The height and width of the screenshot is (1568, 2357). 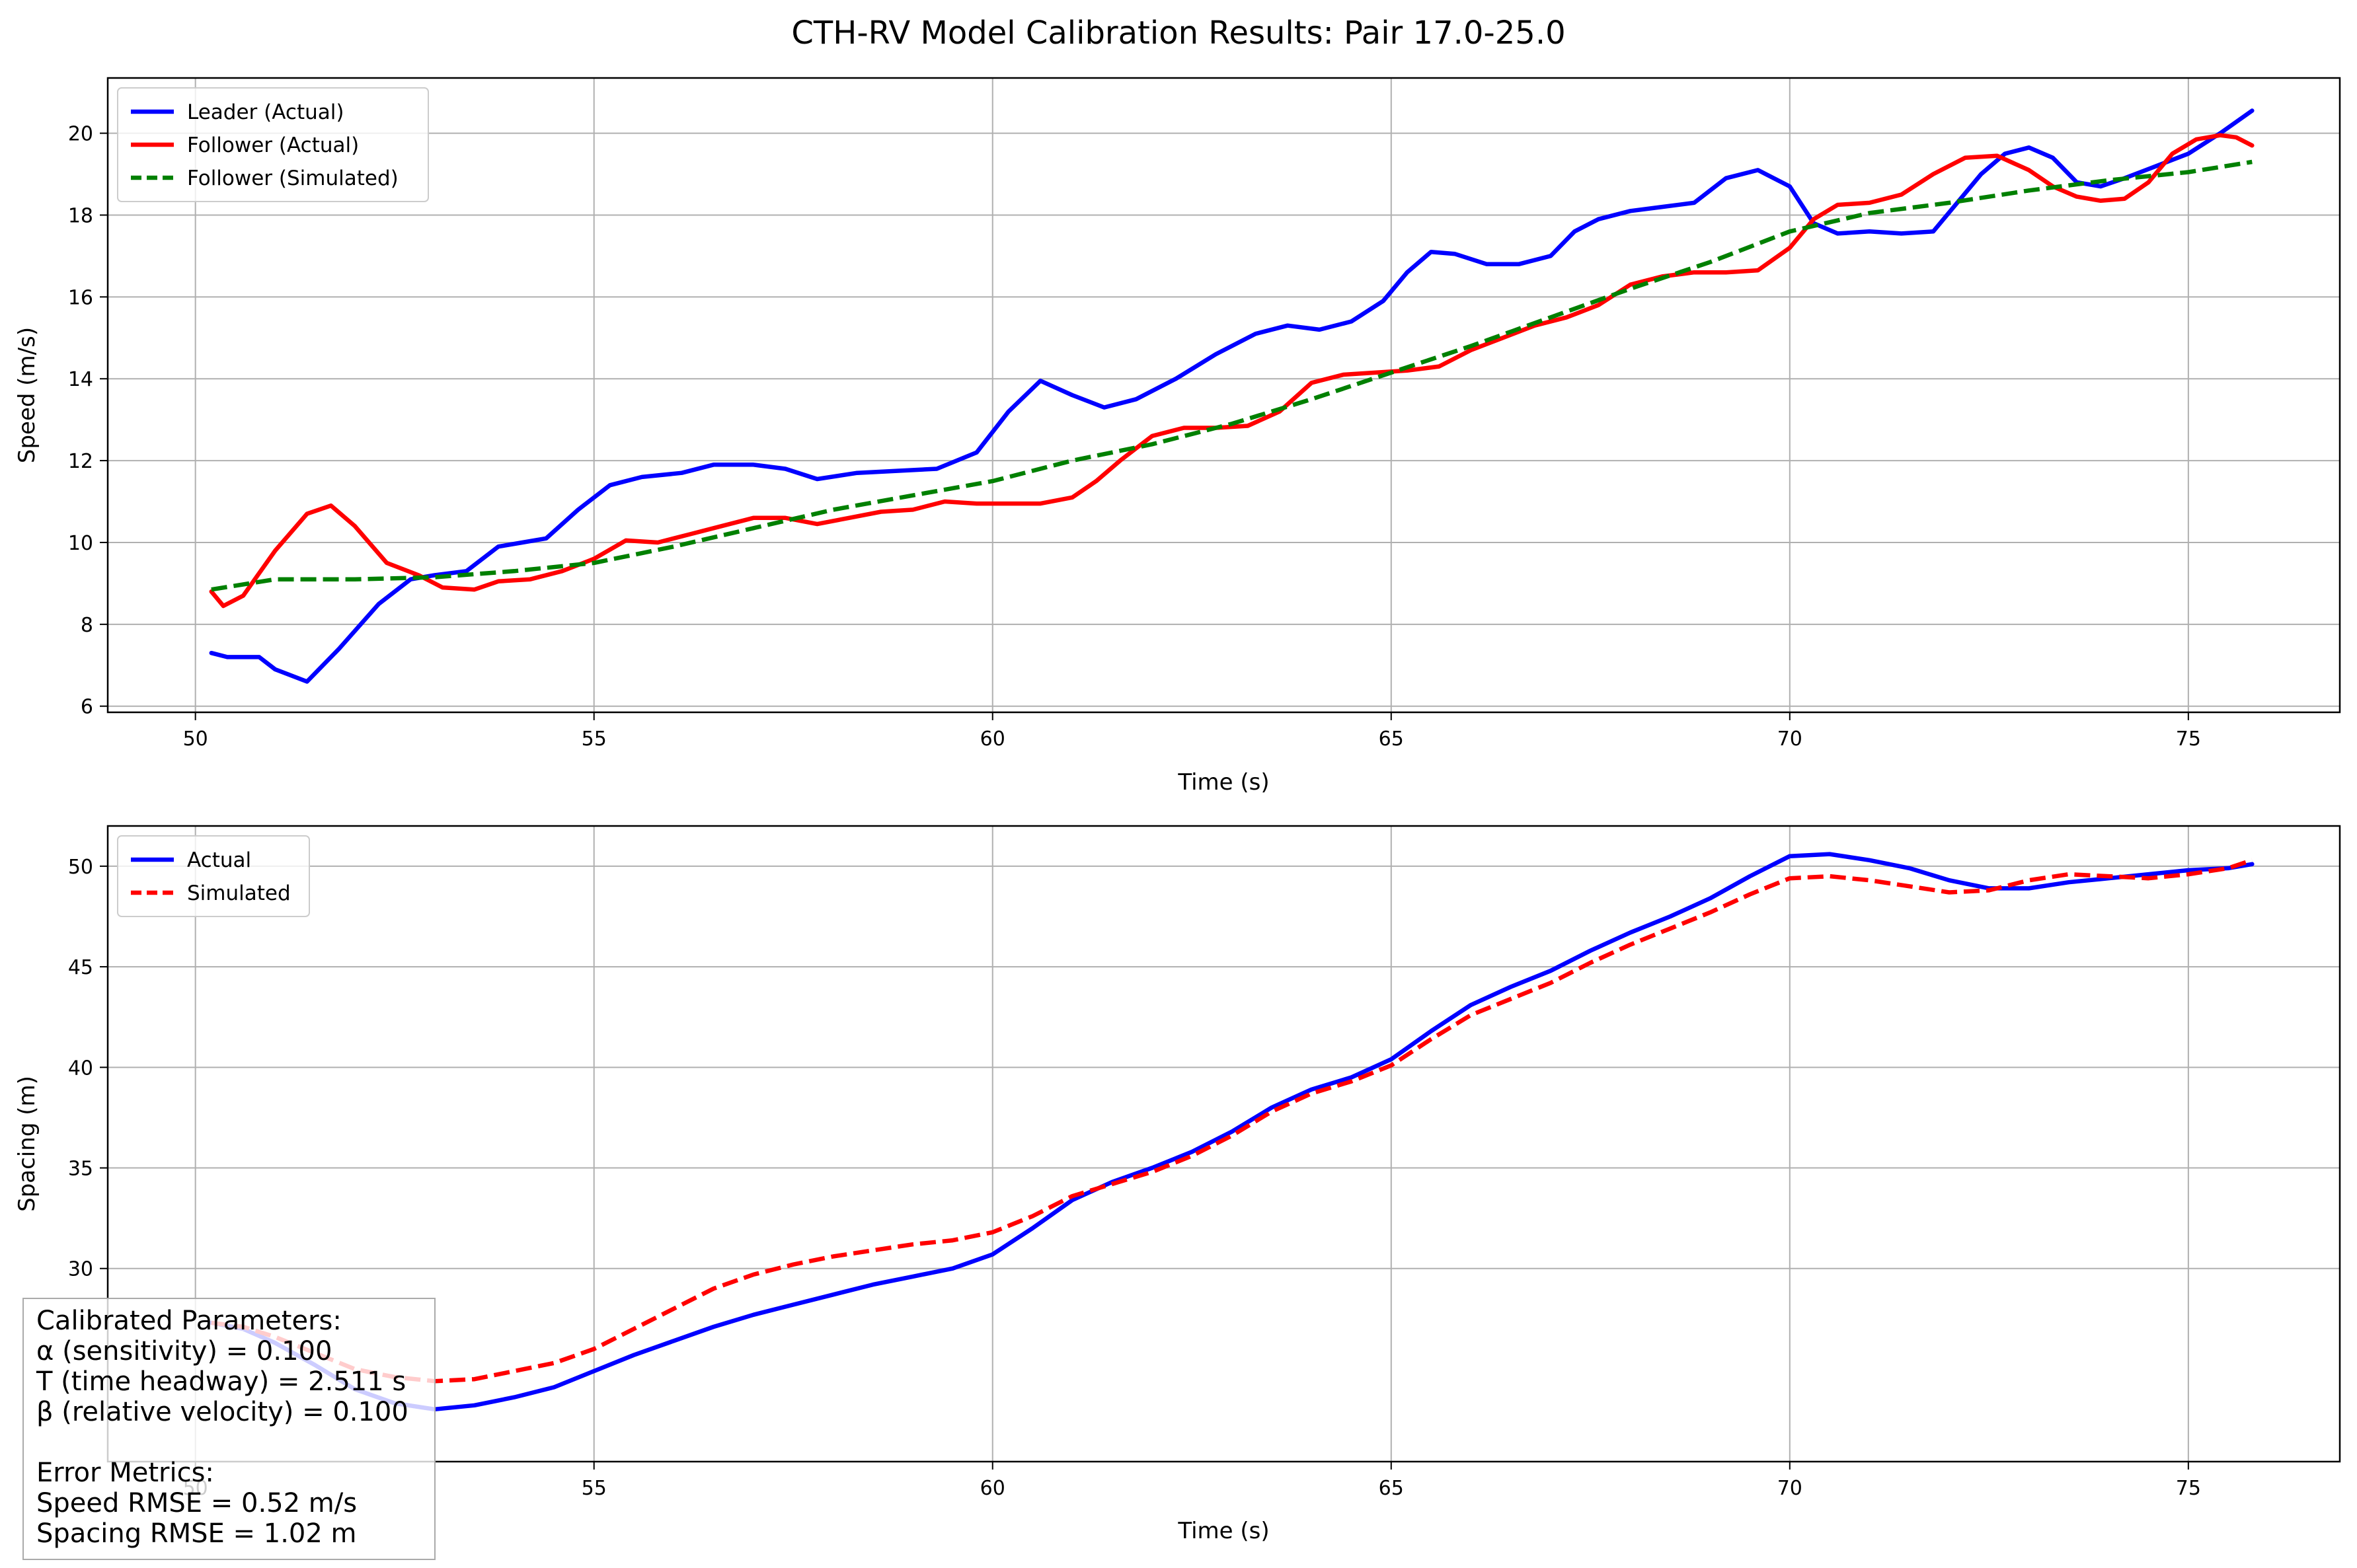 I want to click on x-tick-label: 50, so click(x=195, y=739).